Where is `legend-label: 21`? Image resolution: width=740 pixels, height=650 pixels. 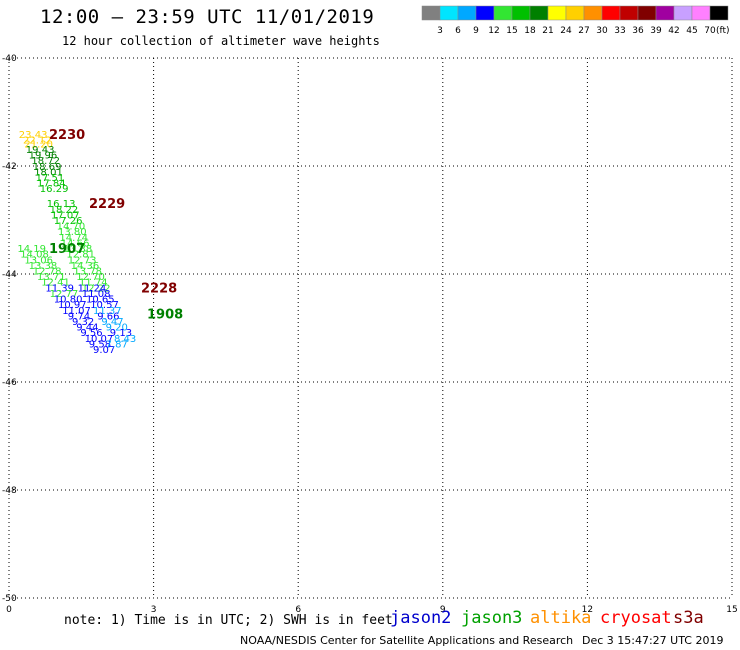
legend-label: 21 is located at coordinates (547, 31).